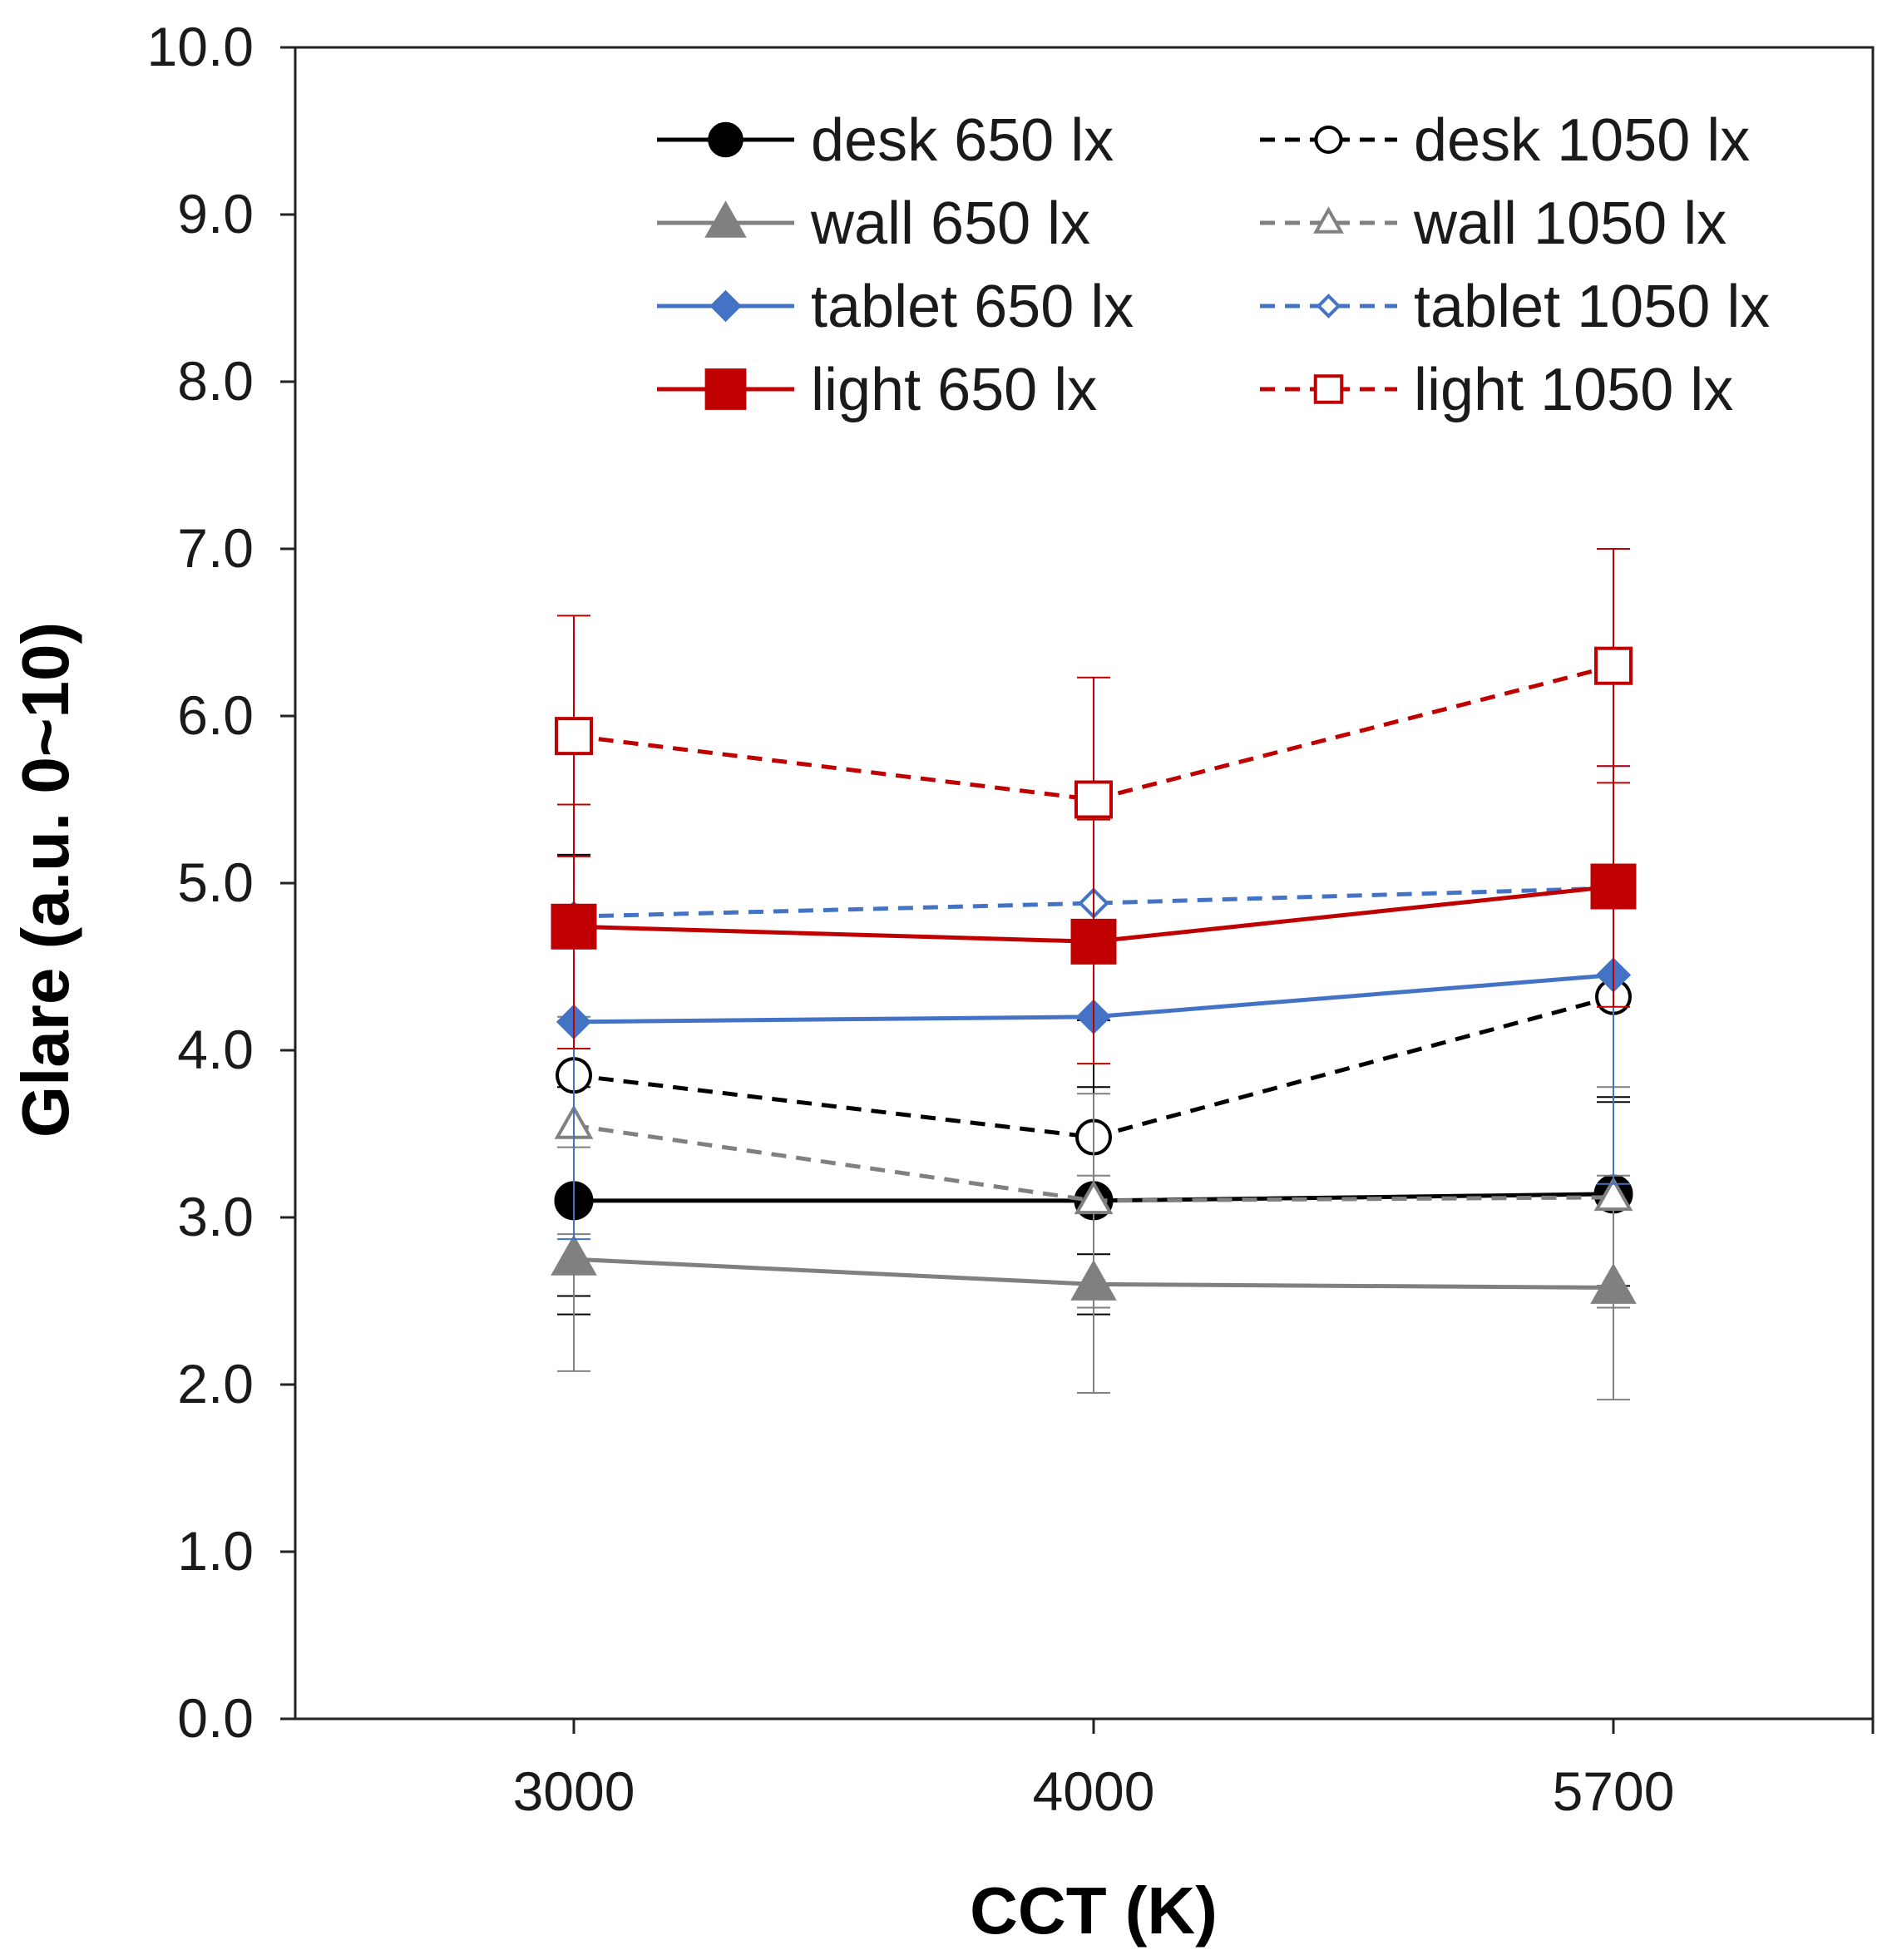 Image resolution: width=1892 pixels, height=1960 pixels. Describe the element at coordinates (215, 1216) in the screenshot. I see `y-tick-label: 3.0` at that location.